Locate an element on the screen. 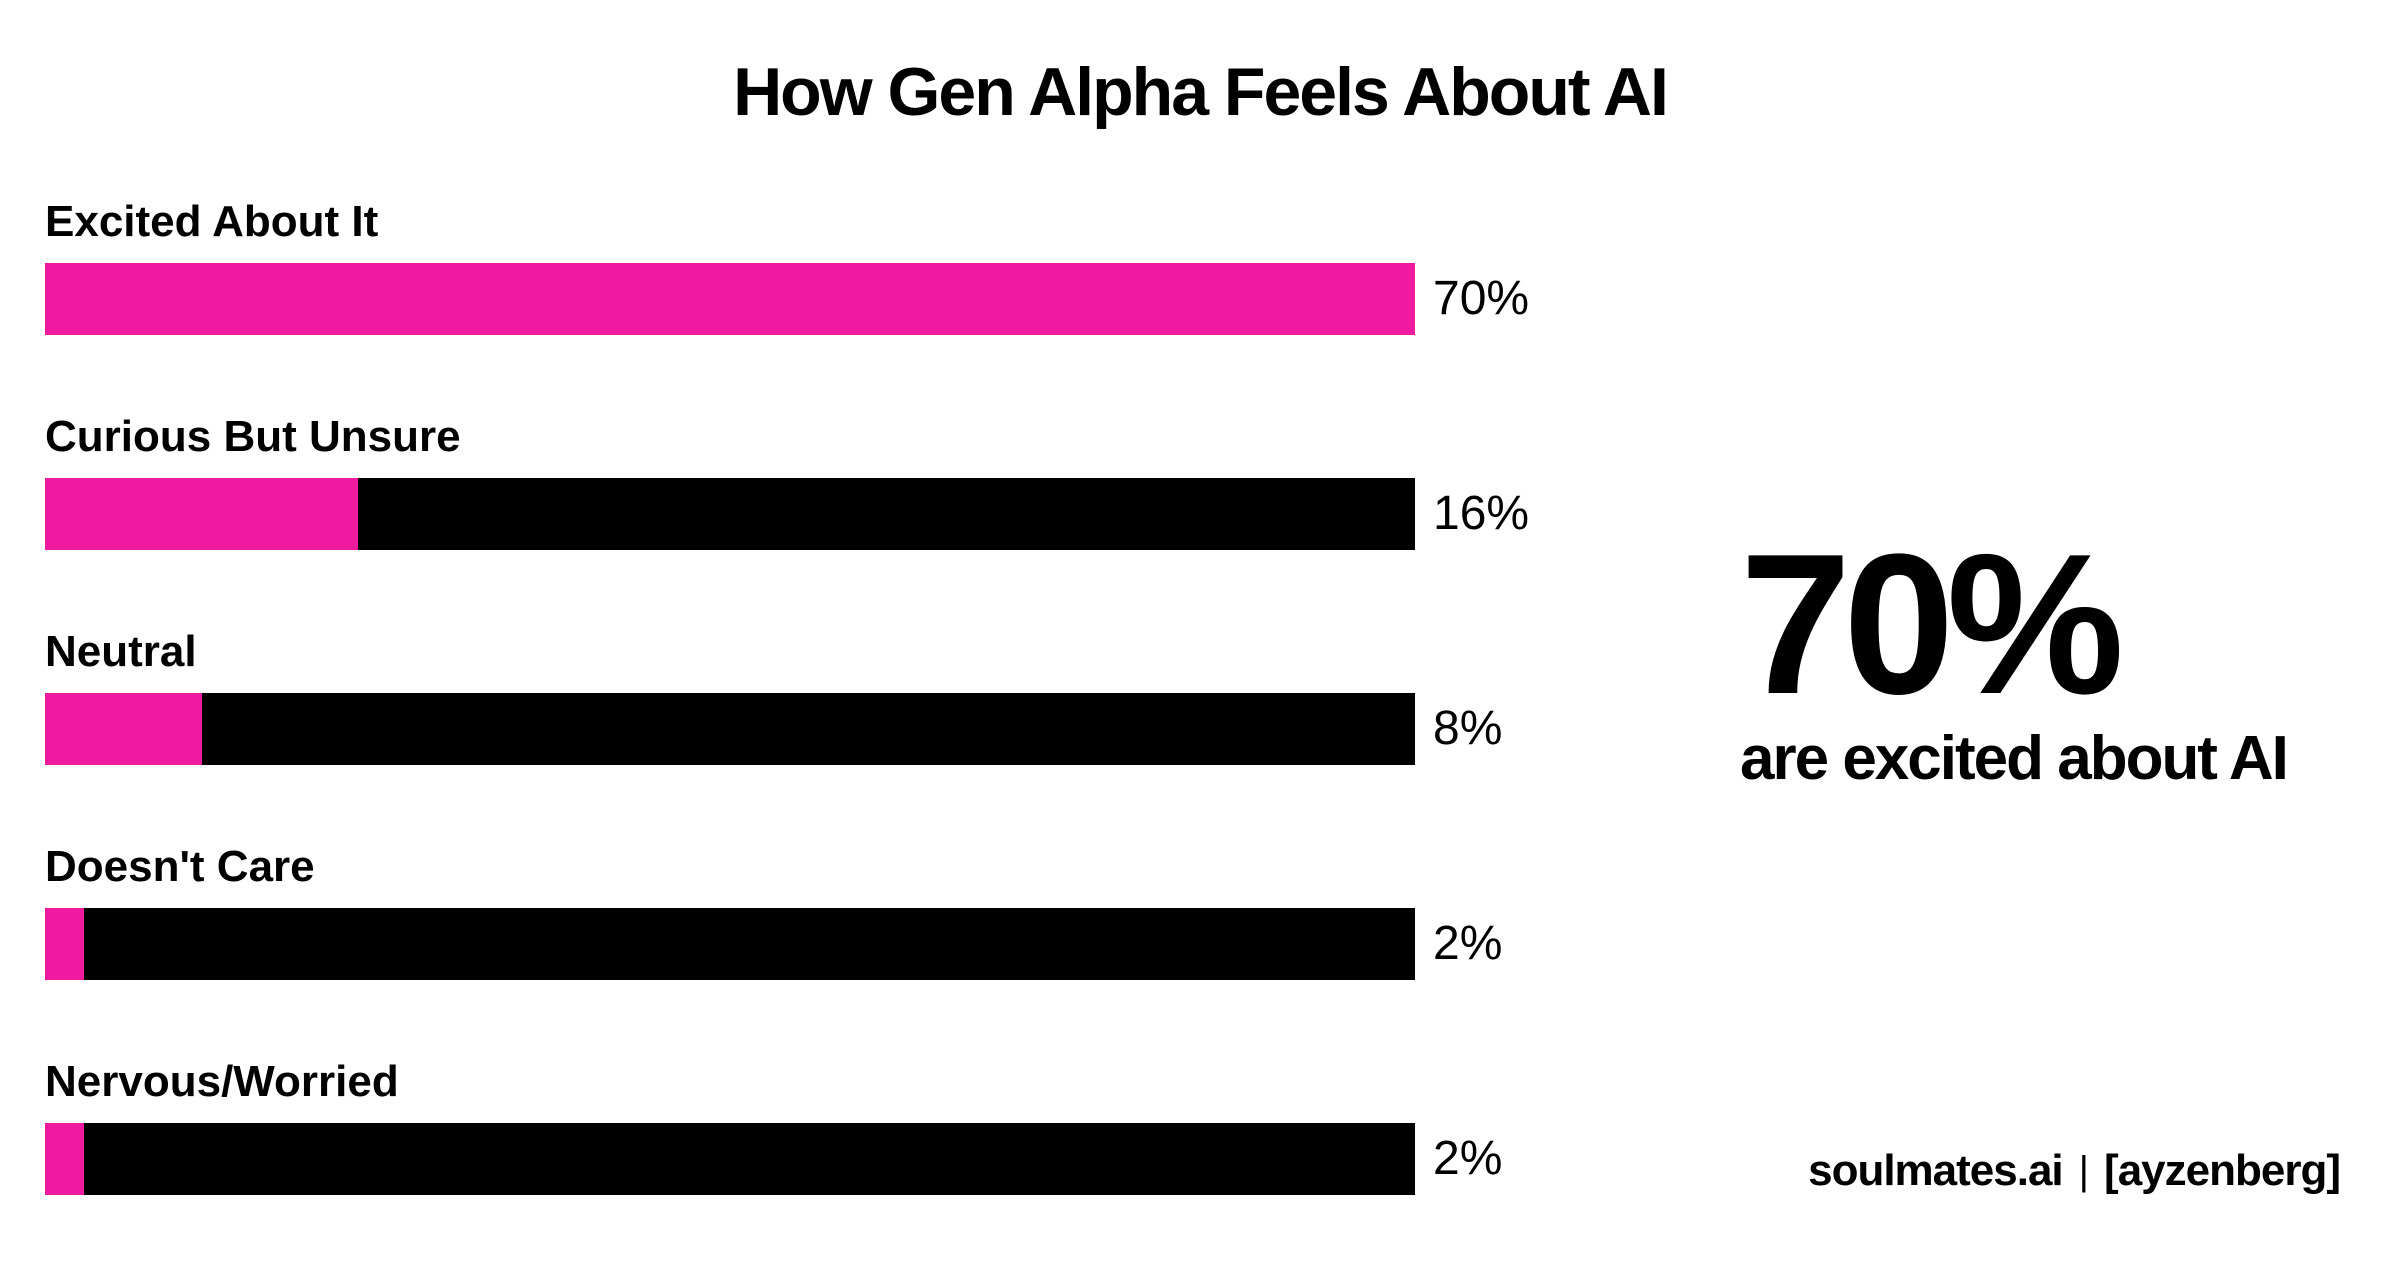 The width and height of the screenshot is (2400, 1264). bar-row: Excited About It 70% is located at coordinates (795, 270).